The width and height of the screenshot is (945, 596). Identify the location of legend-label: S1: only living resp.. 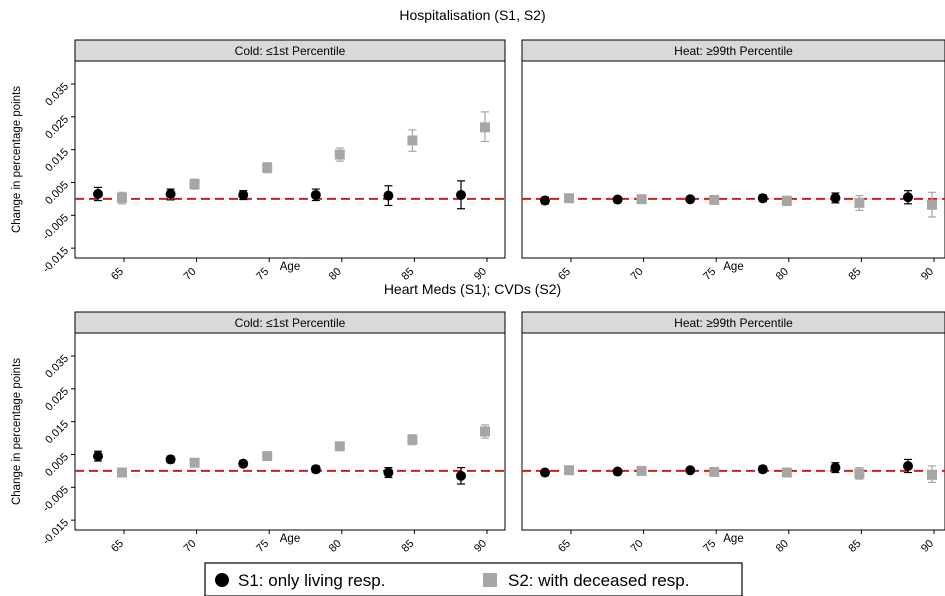
(311, 580).